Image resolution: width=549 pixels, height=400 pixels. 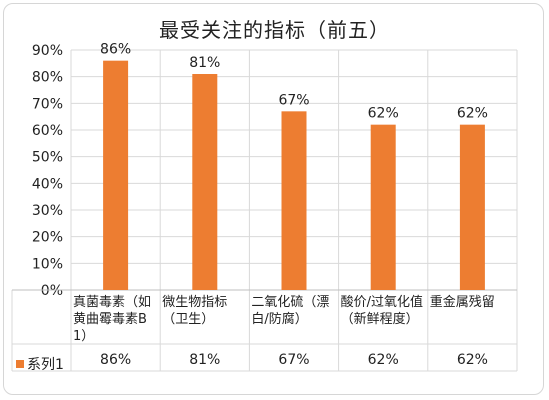 I want to click on y-tick-label: 50%, so click(x=47, y=158).